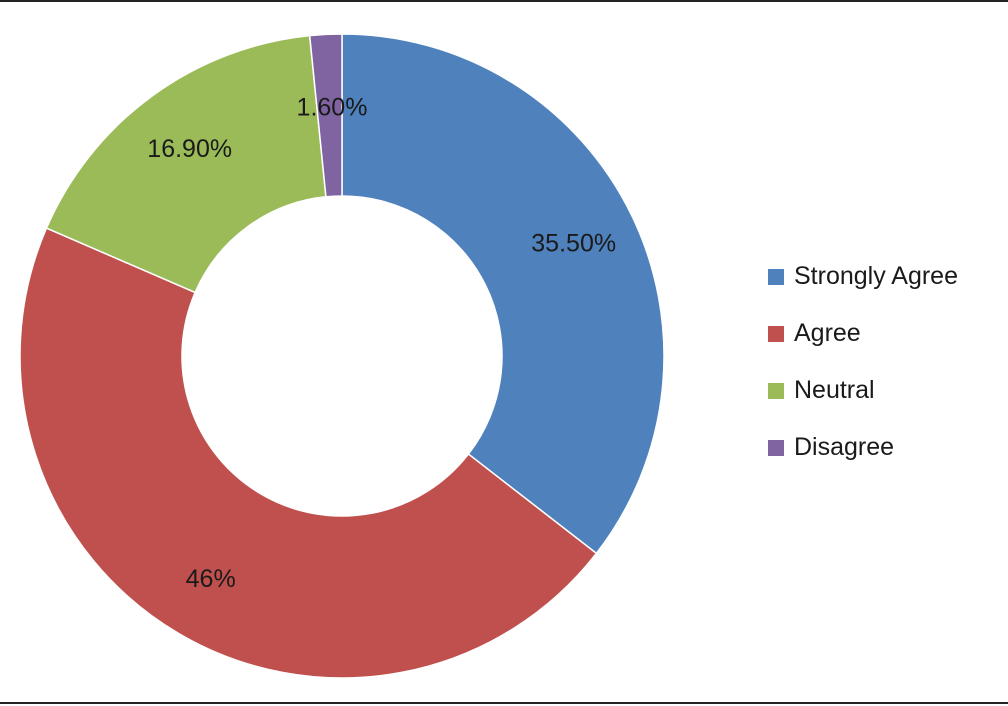 Image resolution: width=1008 pixels, height=706 pixels. Describe the element at coordinates (876, 276) in the screenshot. I see `legend-label: Strongly Agree` at that location.